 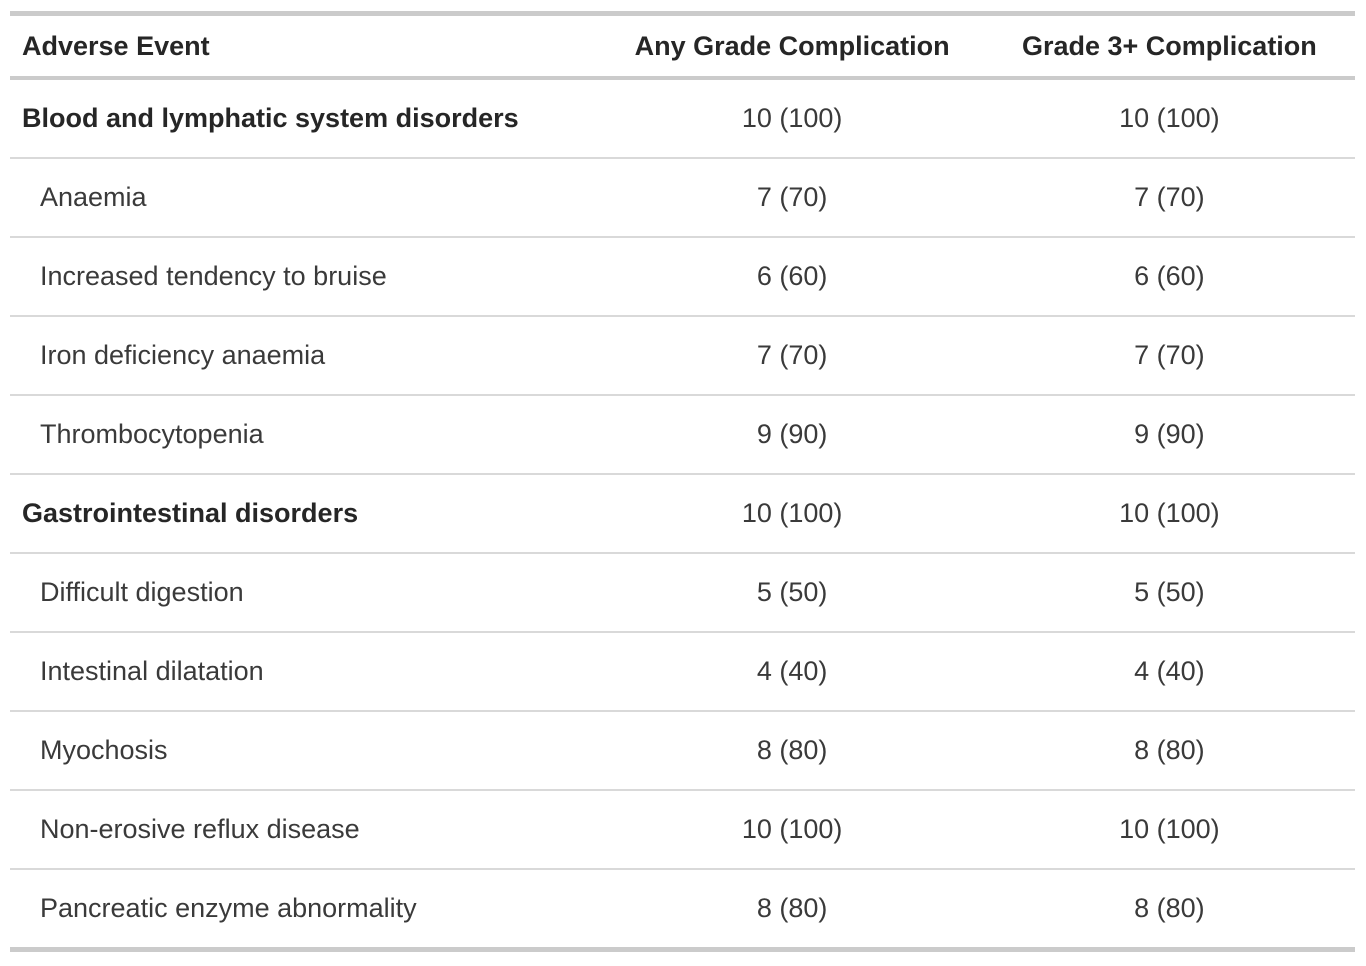 I want to click on any-grade-cell: 9 (90), so click(x=792, y=435).